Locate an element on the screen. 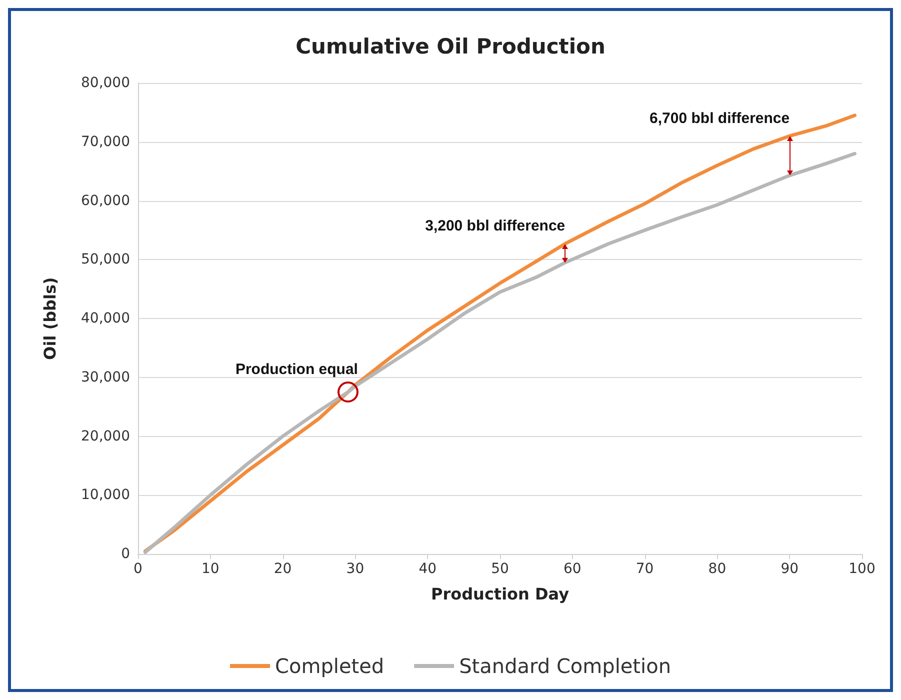  y-tick-label: 60,000 is located at coordinates (105, 200).